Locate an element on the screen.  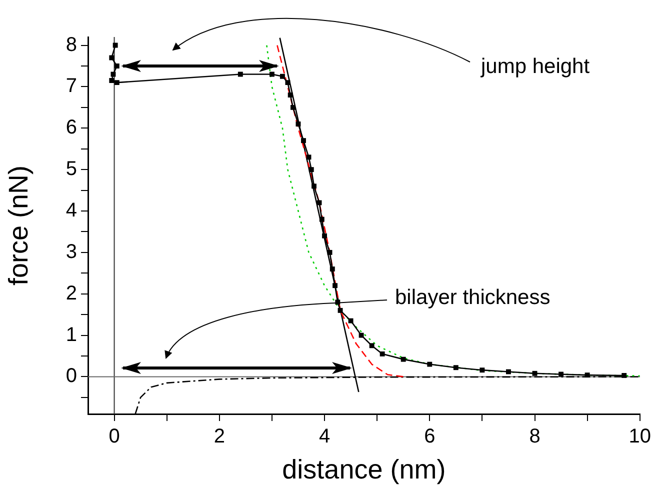
y-tick-label: 3 is located at coordinates (71, 251).